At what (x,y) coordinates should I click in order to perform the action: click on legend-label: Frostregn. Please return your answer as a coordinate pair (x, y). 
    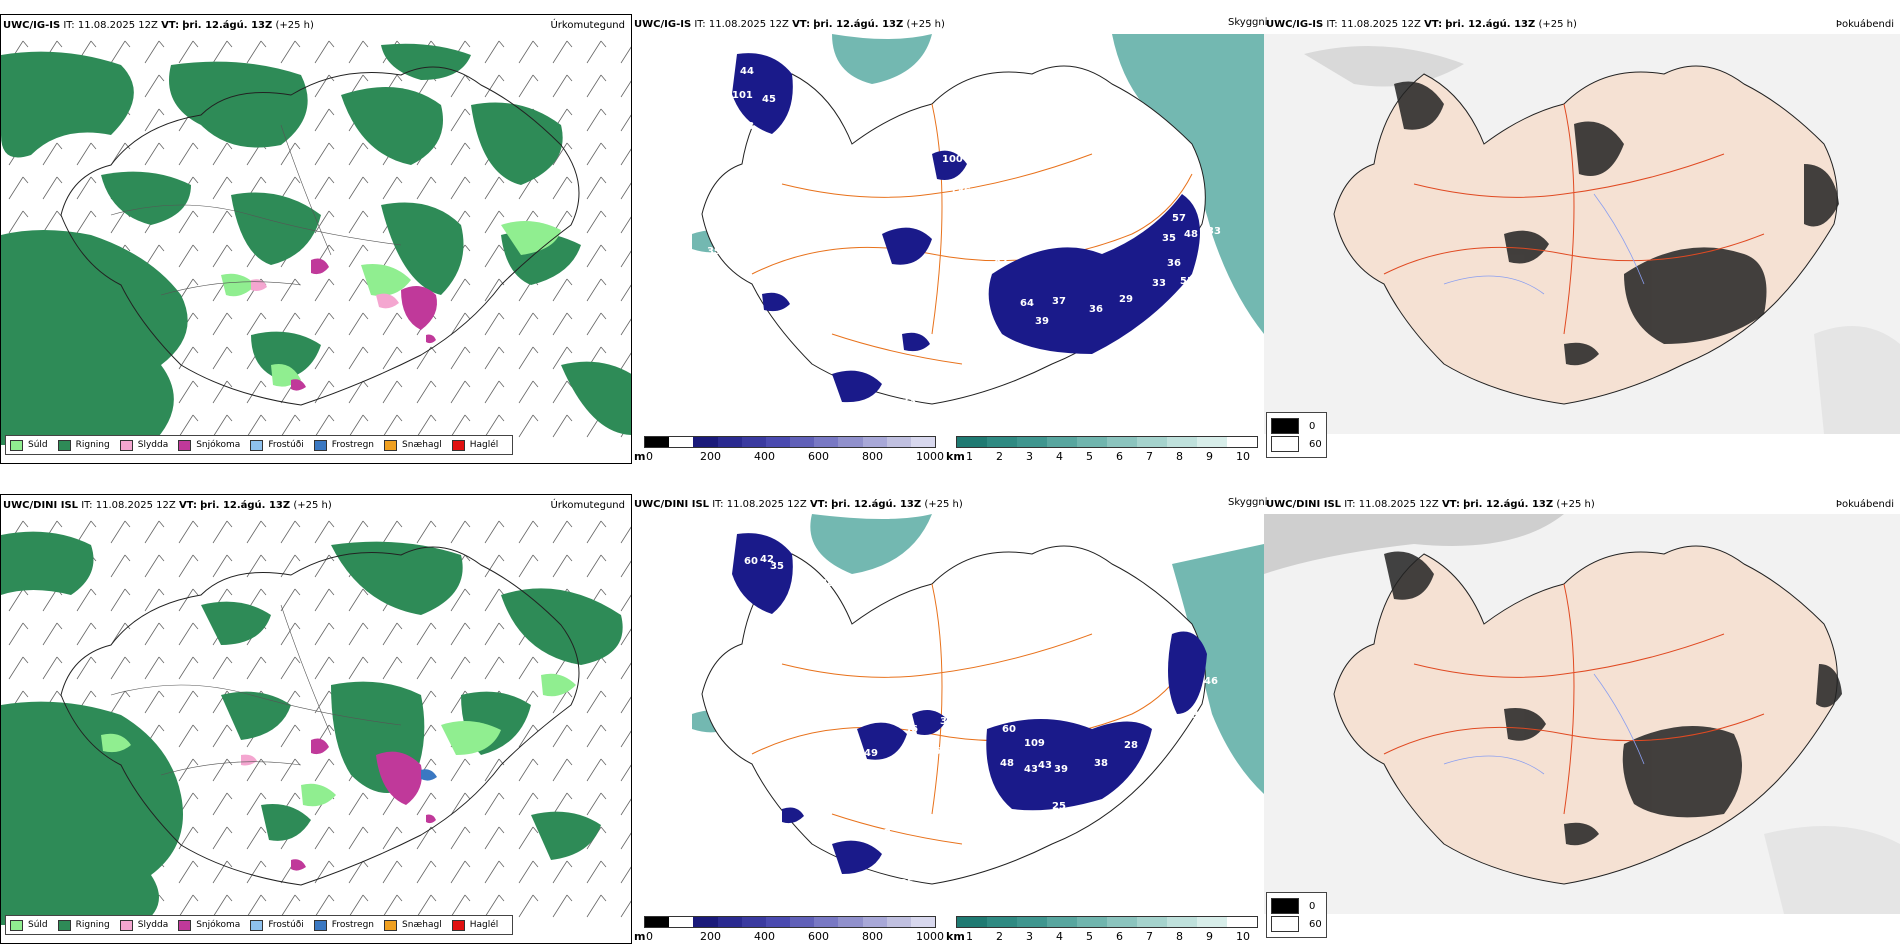
    Looking at the image, I should click on (353, 925).